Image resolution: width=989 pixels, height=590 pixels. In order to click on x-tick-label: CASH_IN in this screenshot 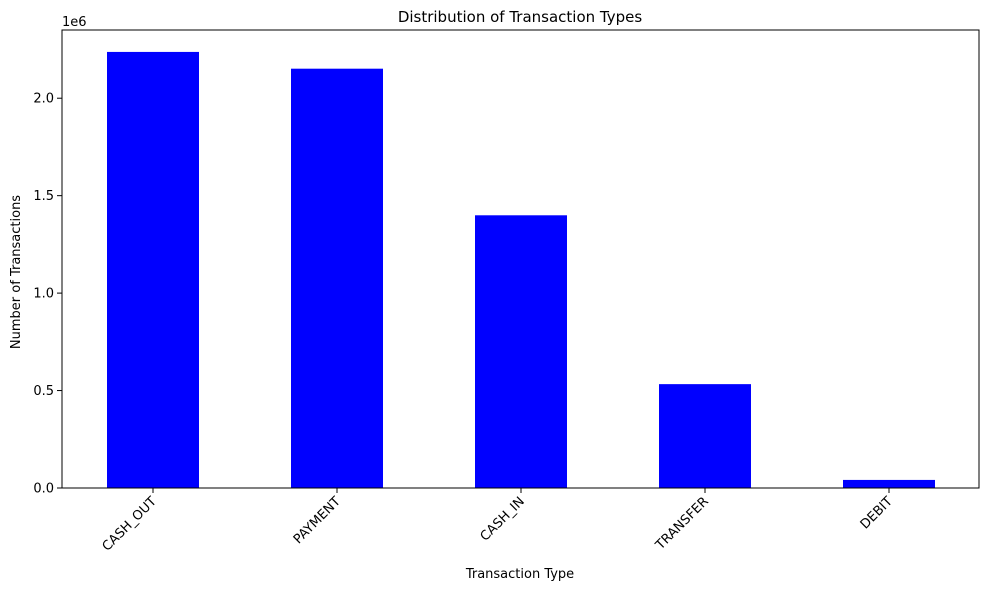, I will do `click(503, 519)`.